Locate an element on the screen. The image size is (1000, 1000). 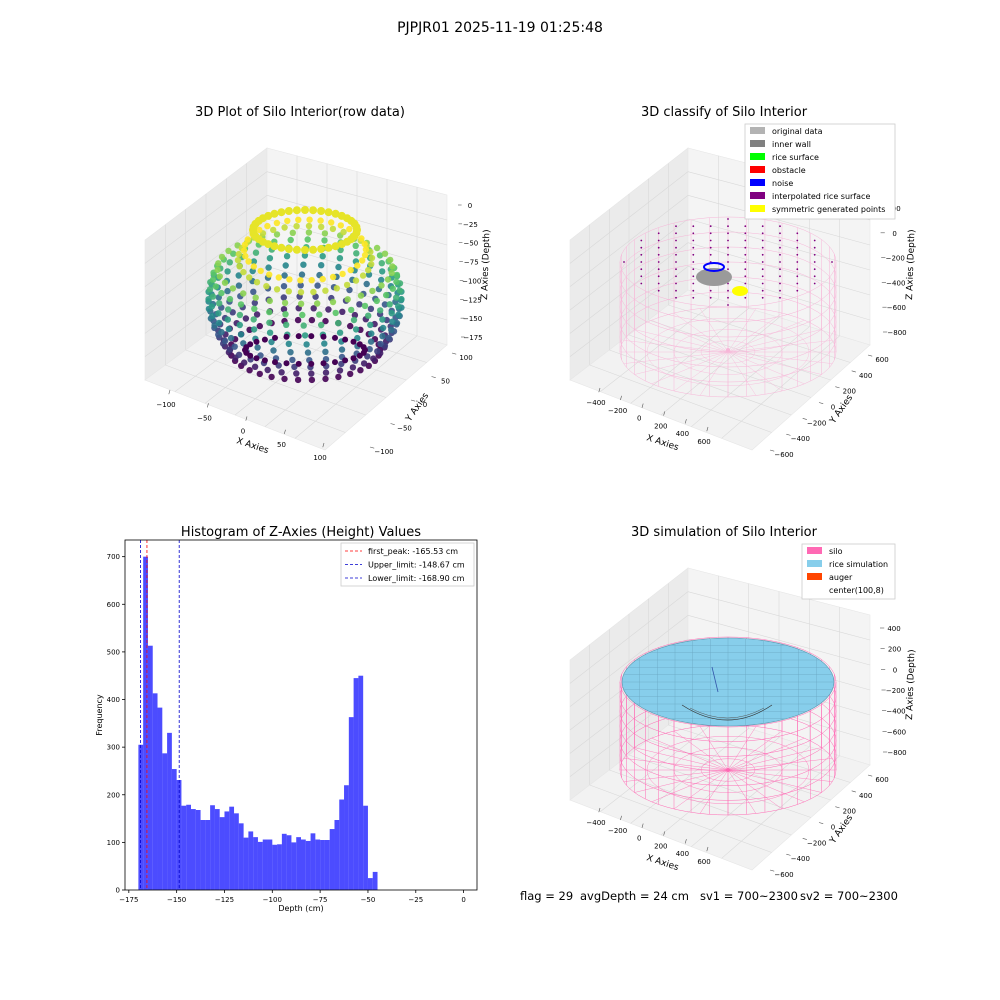
histogram-y-ticks: 0 100 200 300 400 500 600 700 is located at coordinates (116, 724).